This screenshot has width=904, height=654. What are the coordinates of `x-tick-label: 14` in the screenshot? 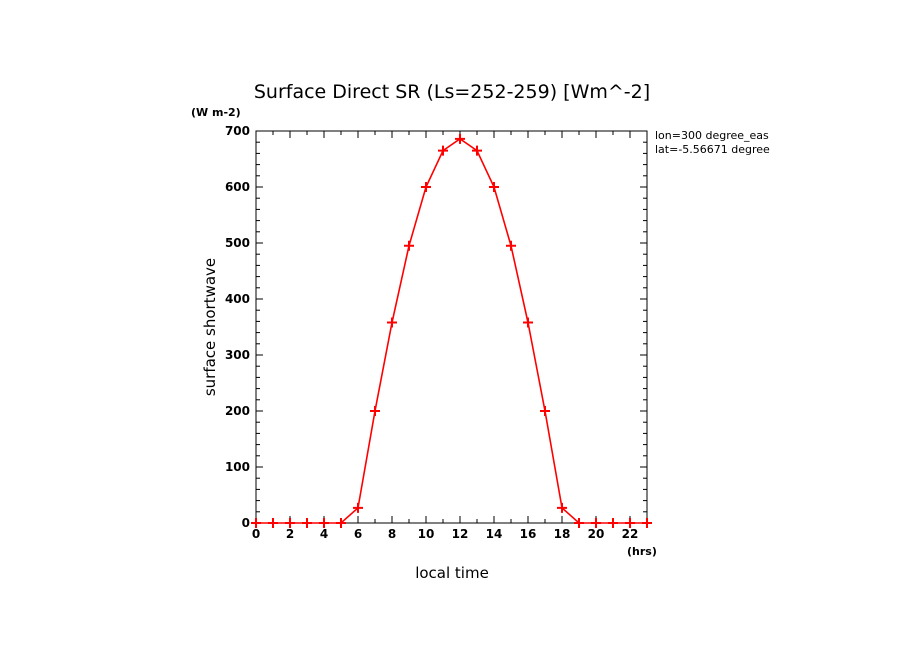 It's located at (494, 534).